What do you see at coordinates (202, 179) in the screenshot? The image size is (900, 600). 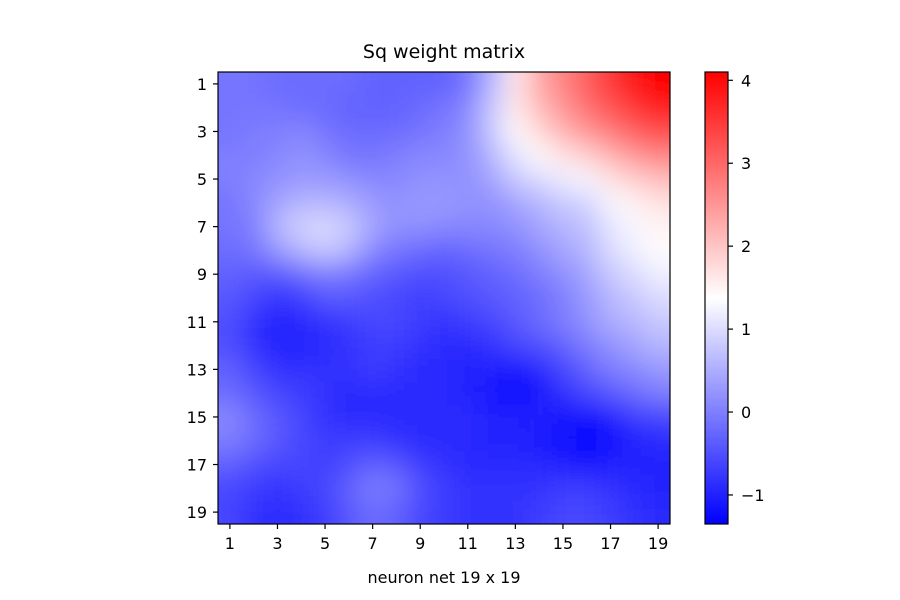 I see `y-tick-label: 5` at bounding box center [202, 179].